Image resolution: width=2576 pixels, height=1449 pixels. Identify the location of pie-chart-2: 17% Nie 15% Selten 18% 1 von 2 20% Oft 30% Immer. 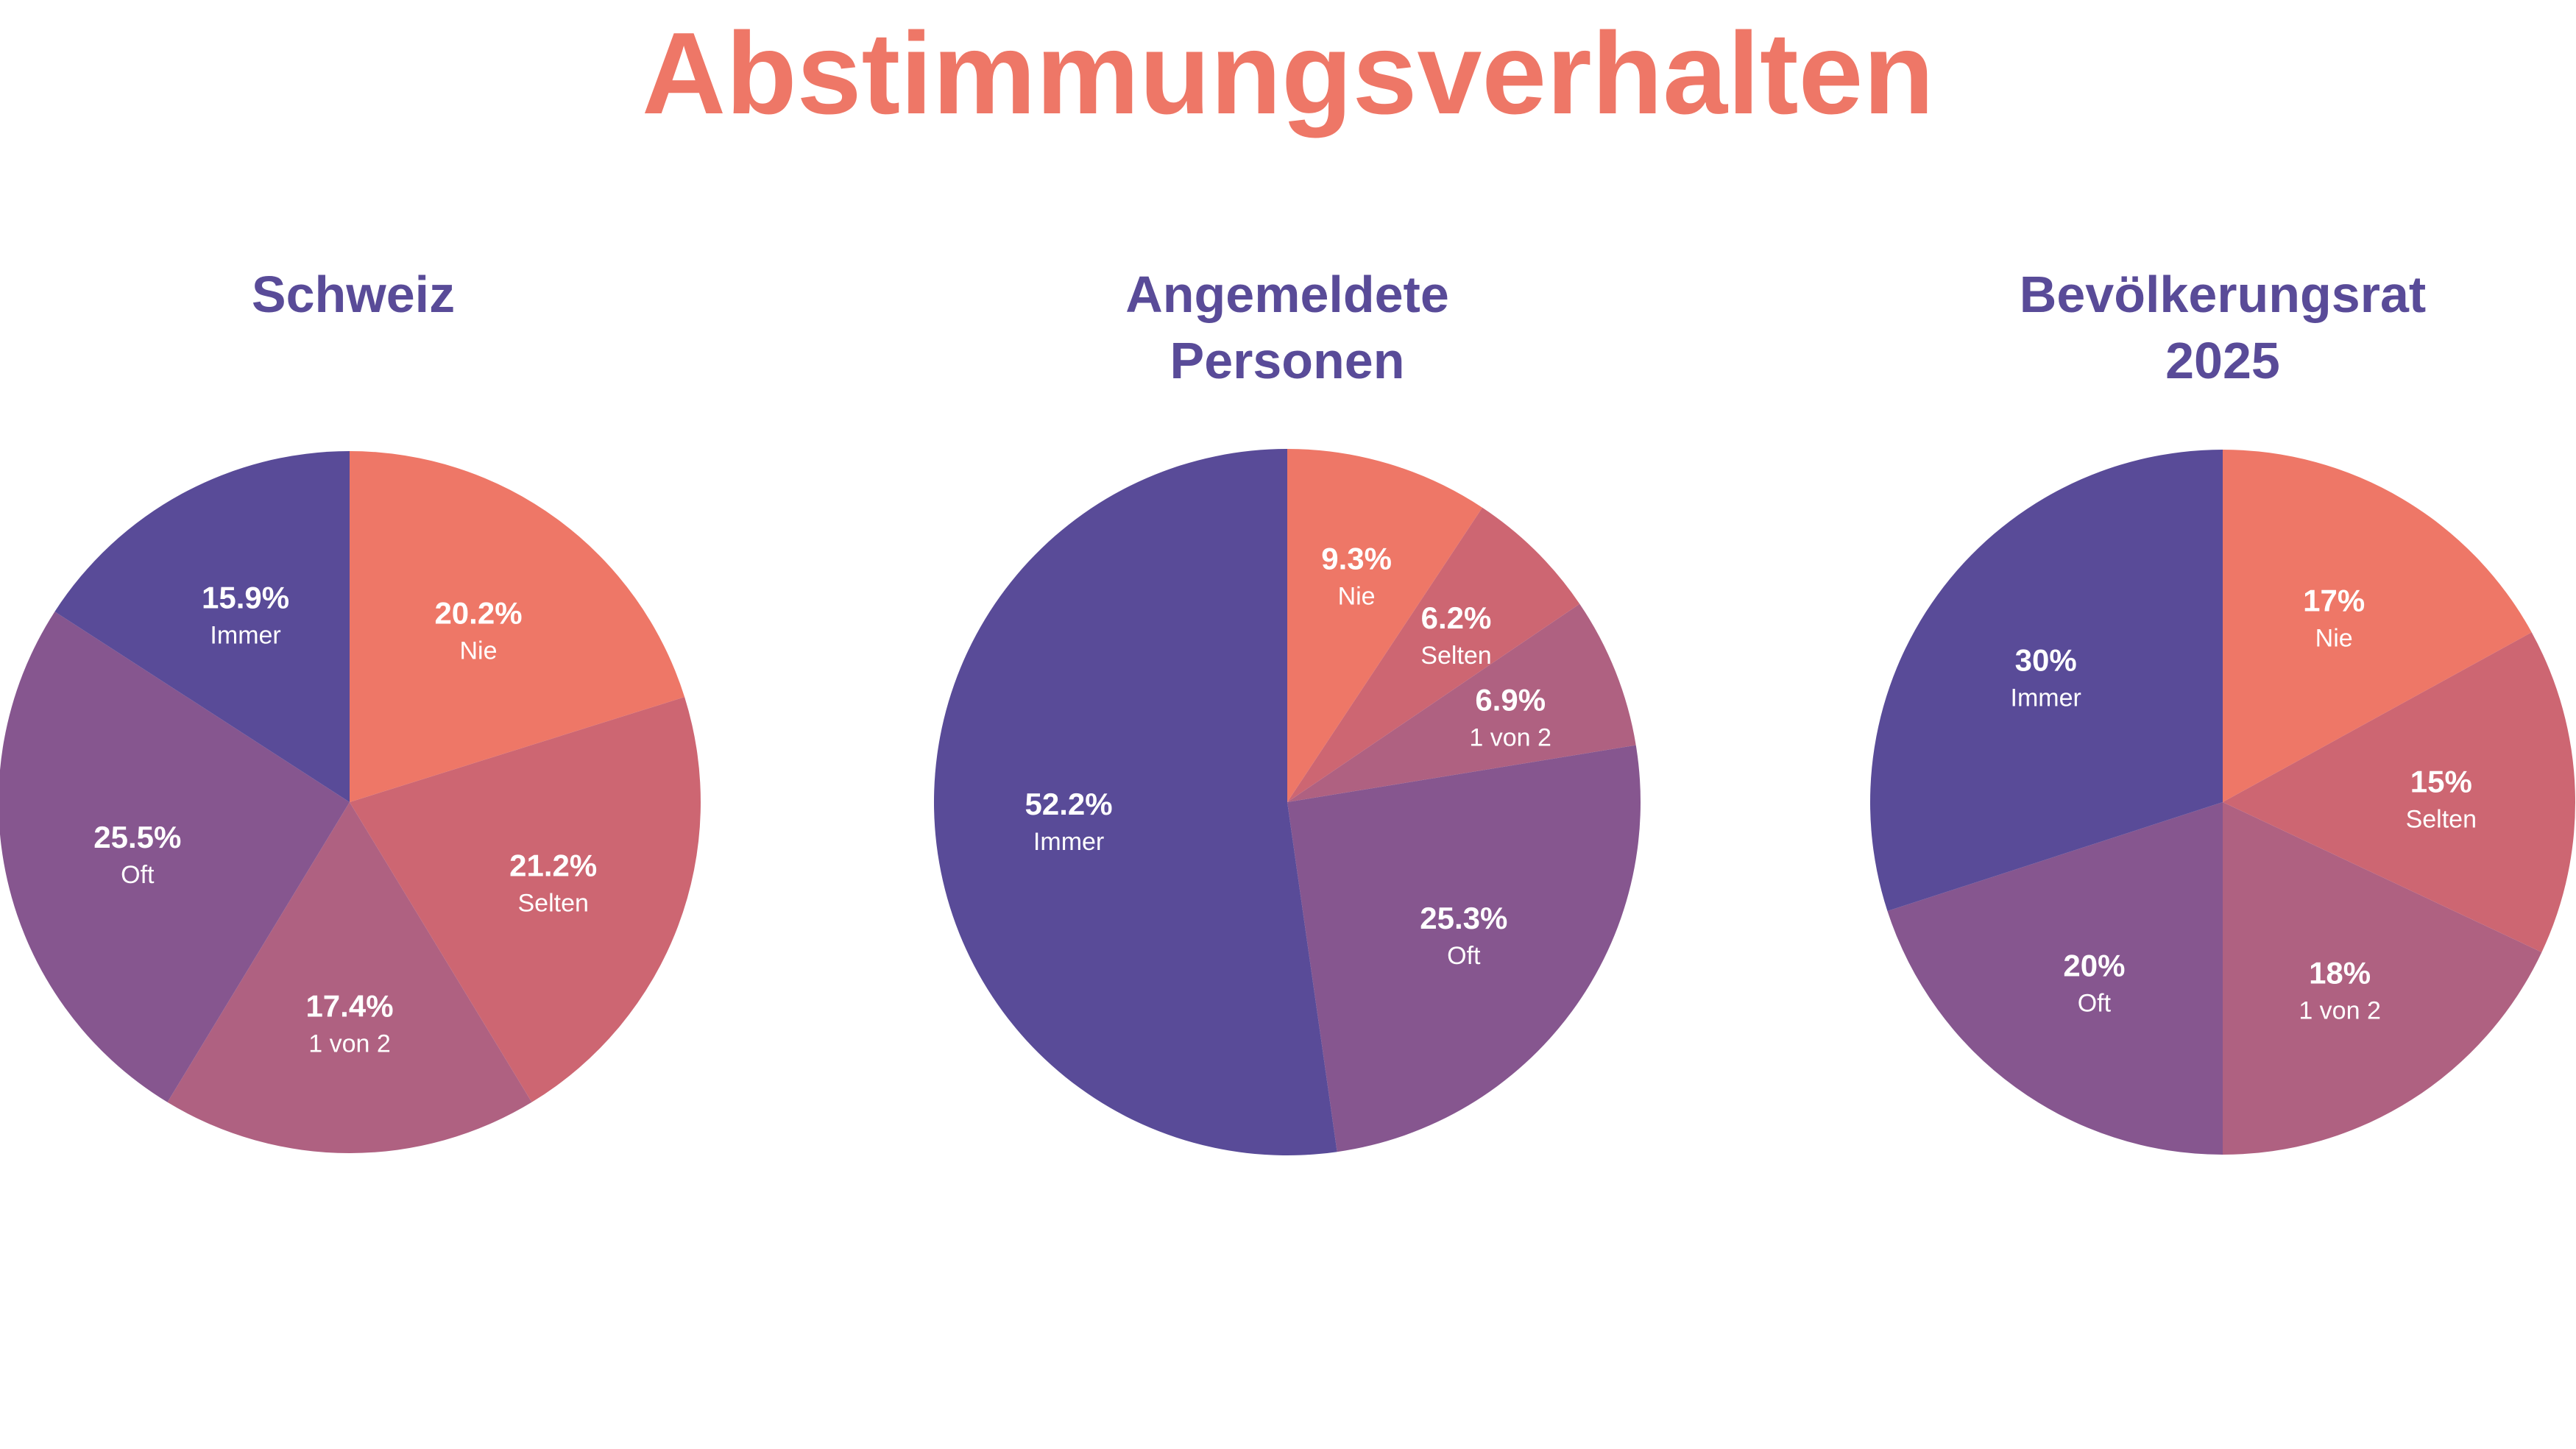
(2222, 802).